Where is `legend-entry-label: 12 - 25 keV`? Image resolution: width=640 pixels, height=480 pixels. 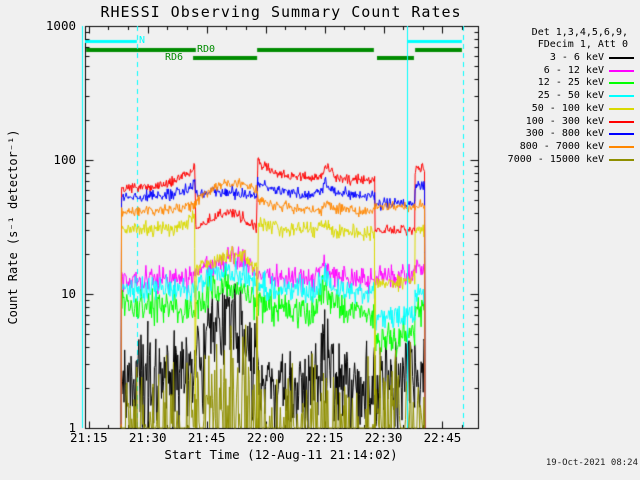 legend-entry-label: 12 - 25 keV is located at coordinates (570, 83).